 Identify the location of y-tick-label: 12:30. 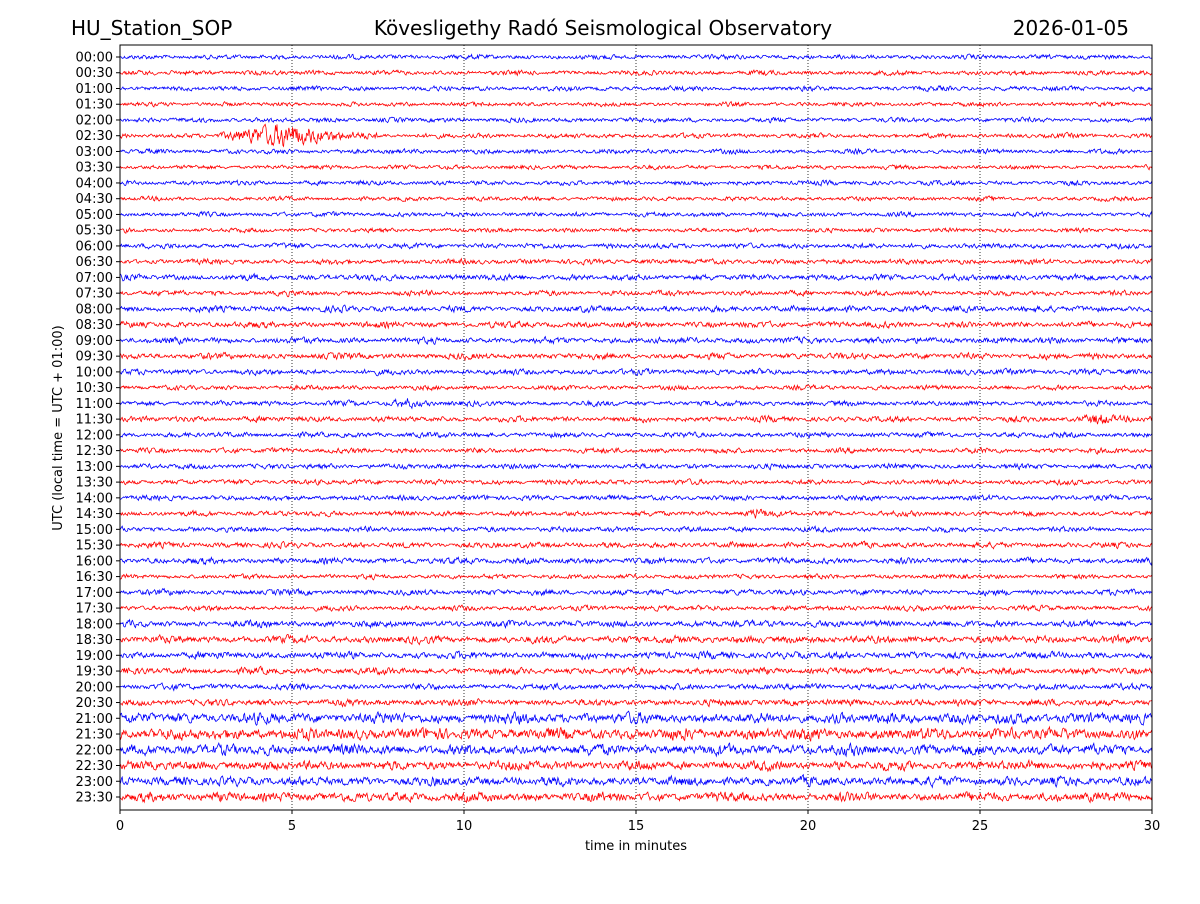
(94, 451).